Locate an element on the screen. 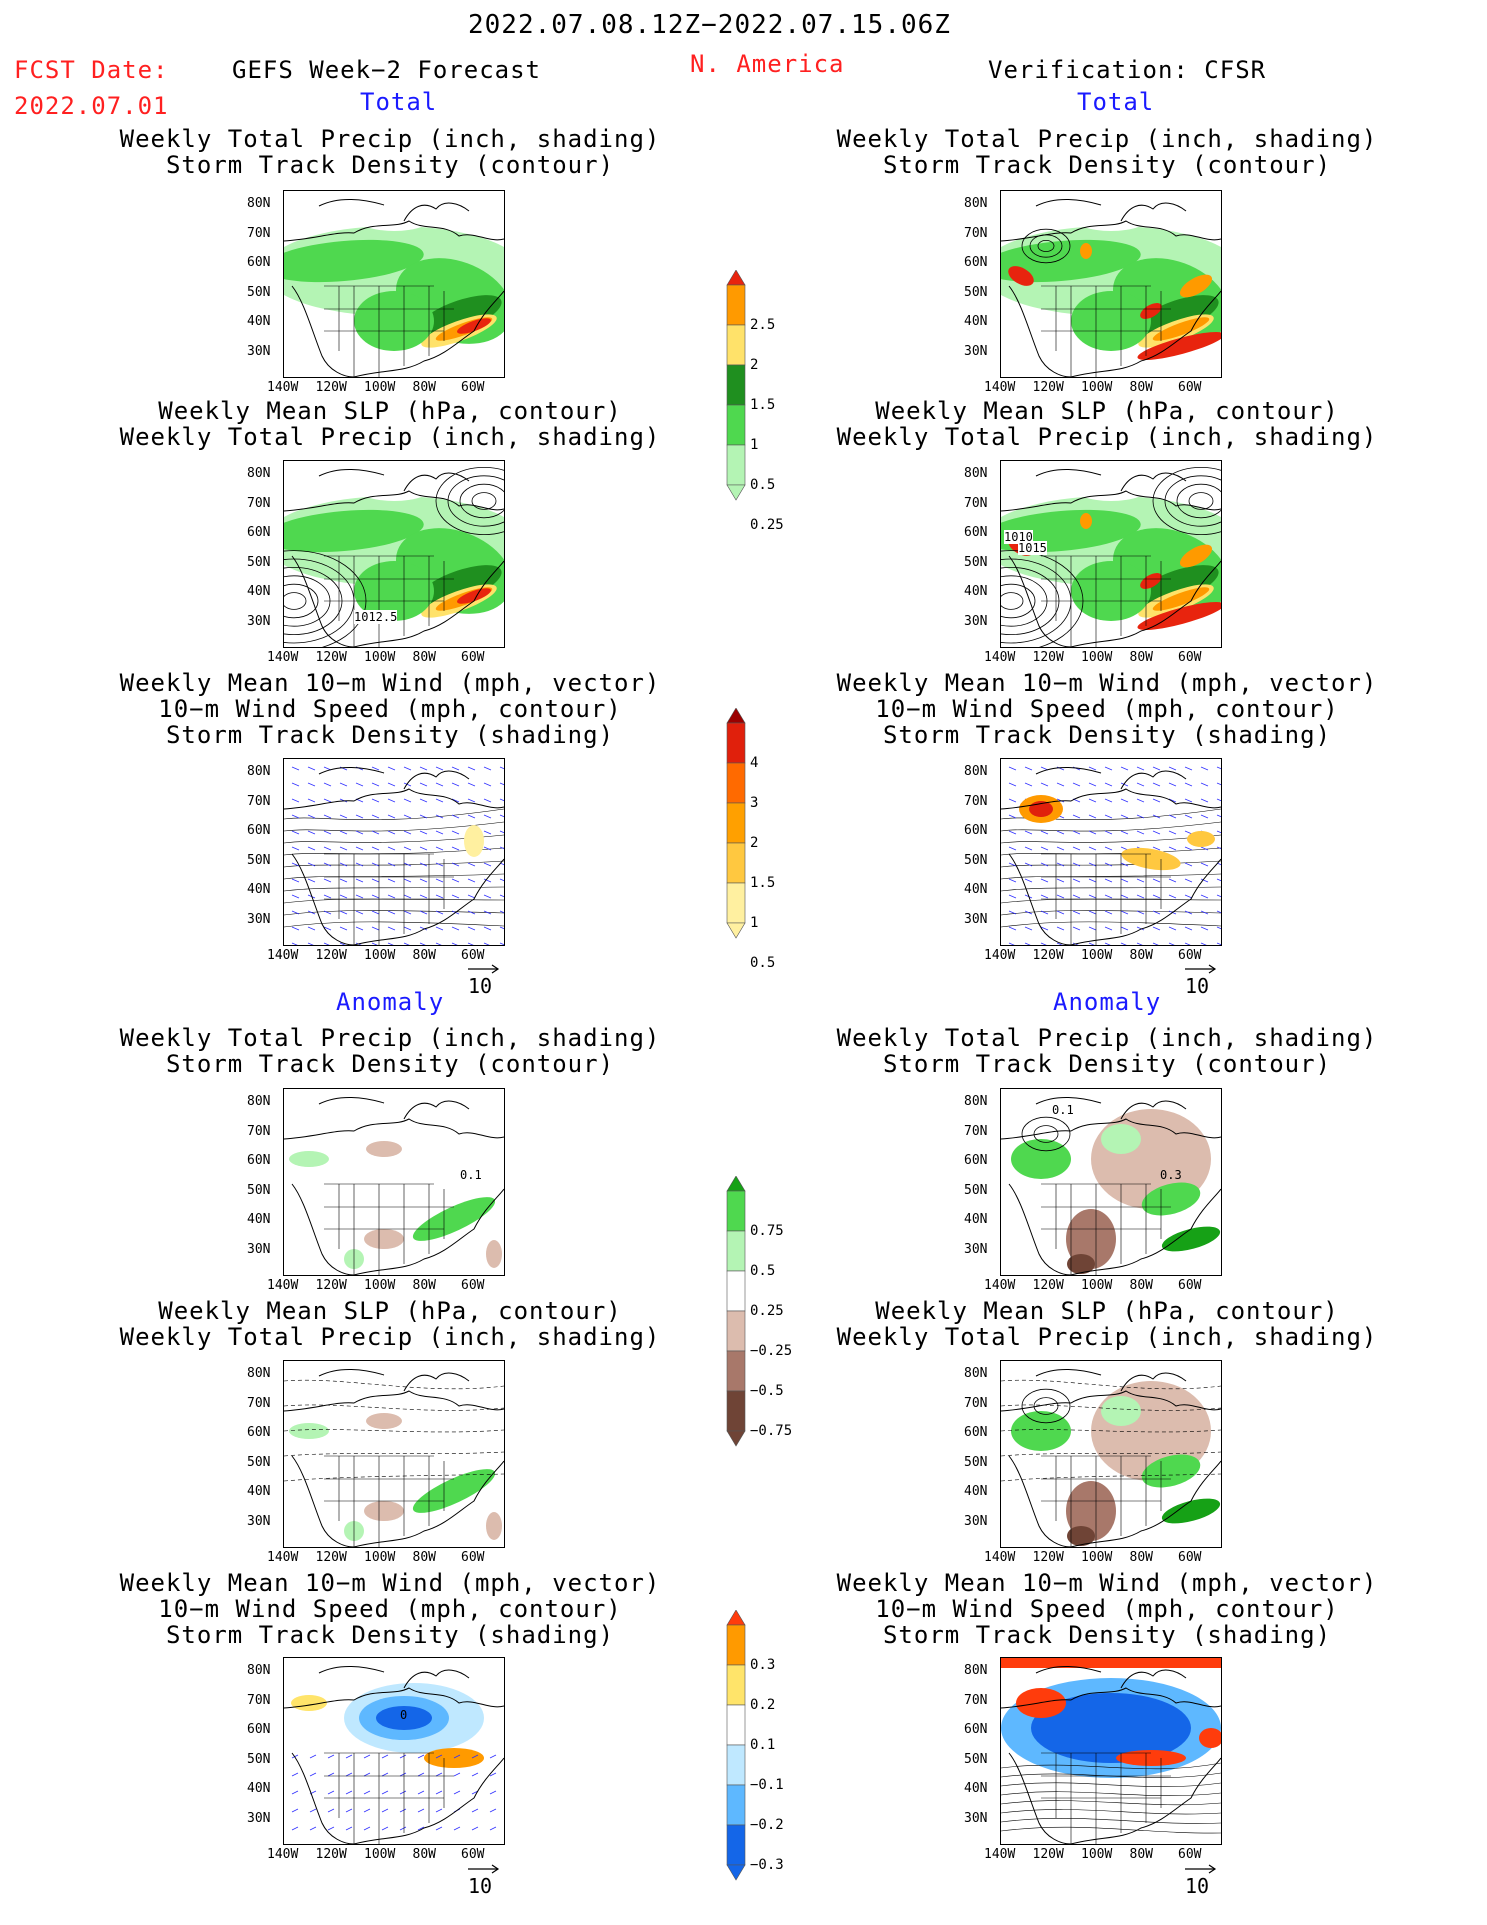 This screenshot has width=1487, height=1925. slp-contour-label: 1010 is located at coordinates (1018, 537).